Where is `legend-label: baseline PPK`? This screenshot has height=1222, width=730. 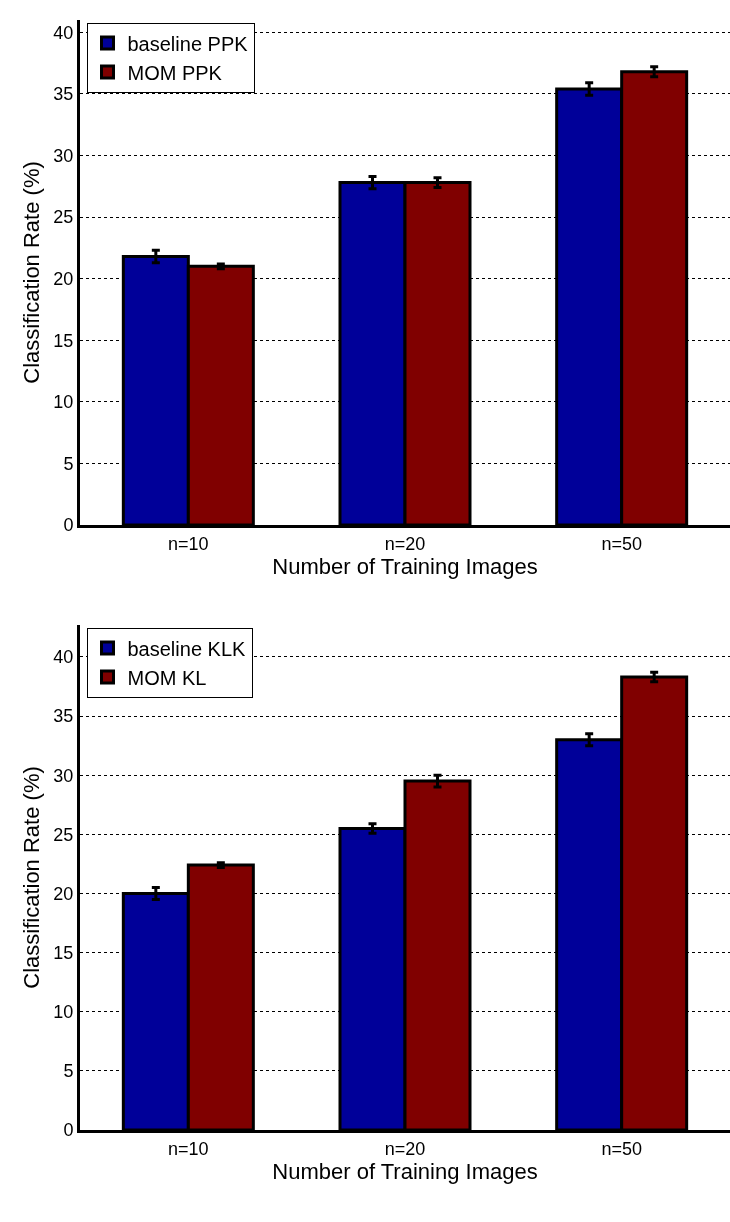
legend-label: baseline PPK is located at coordinates (188, 43).